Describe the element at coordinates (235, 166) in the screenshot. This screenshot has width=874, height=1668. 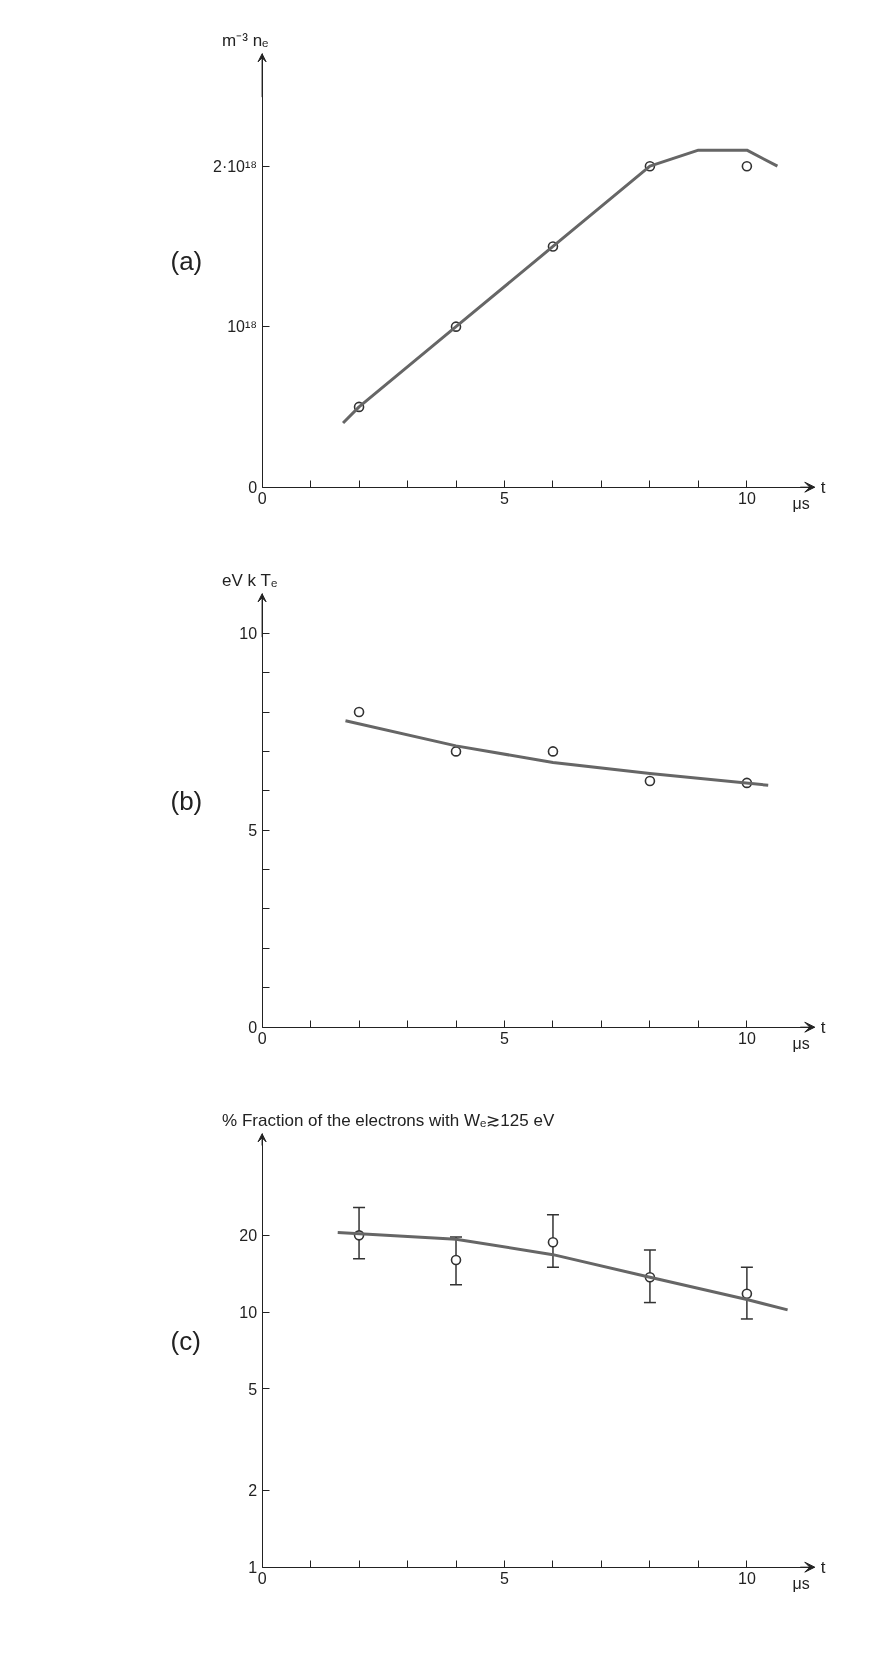
I see `y-tick-label: 2·10¹⁸` at that location.